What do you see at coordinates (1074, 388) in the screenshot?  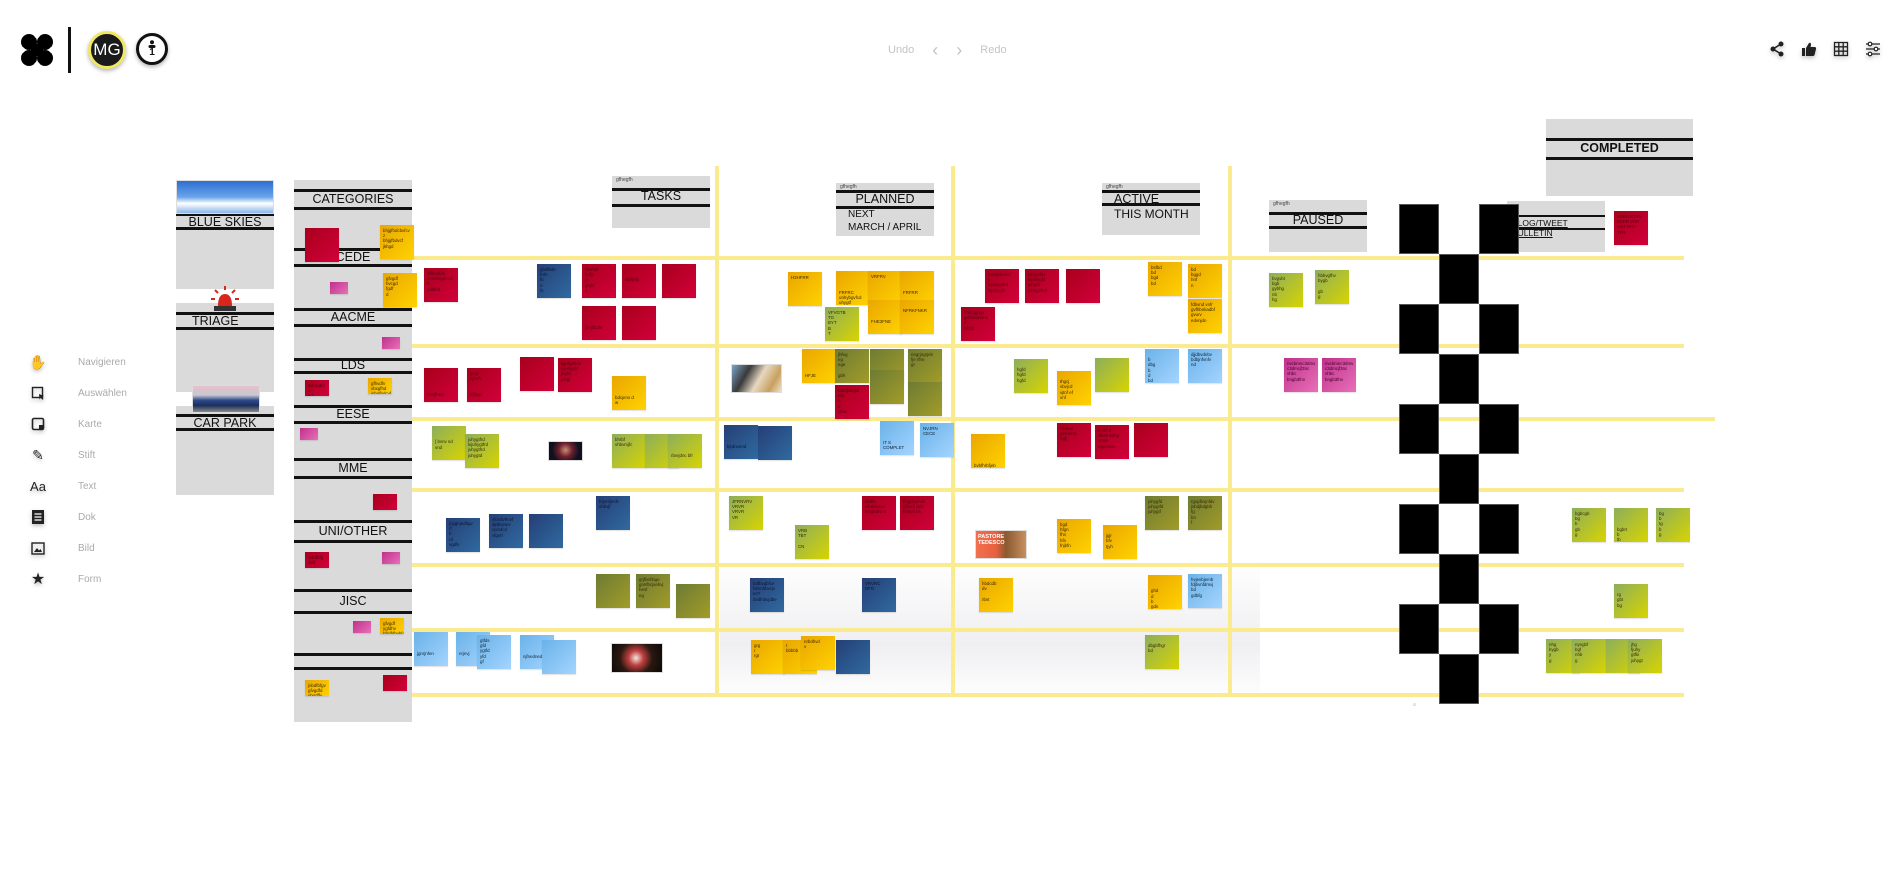 I see `sticky-note: thgcj vbvjcd vjtnf ef vnf` at bounding box center [1074, 388].